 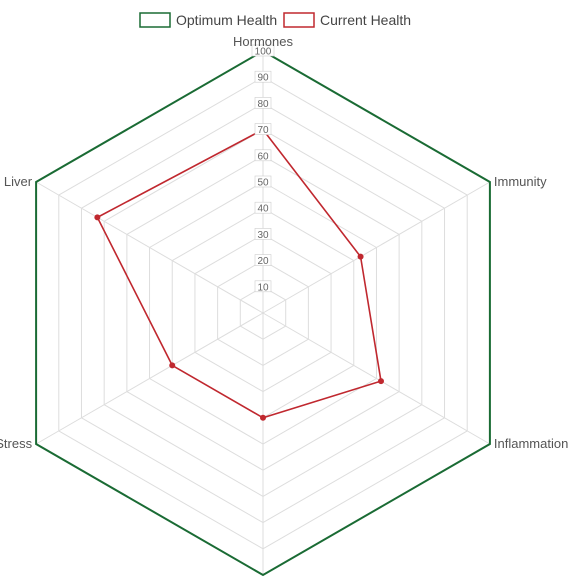 I want to click on axis-label-inflammation: Inflammation, so click(x=531, y=443).